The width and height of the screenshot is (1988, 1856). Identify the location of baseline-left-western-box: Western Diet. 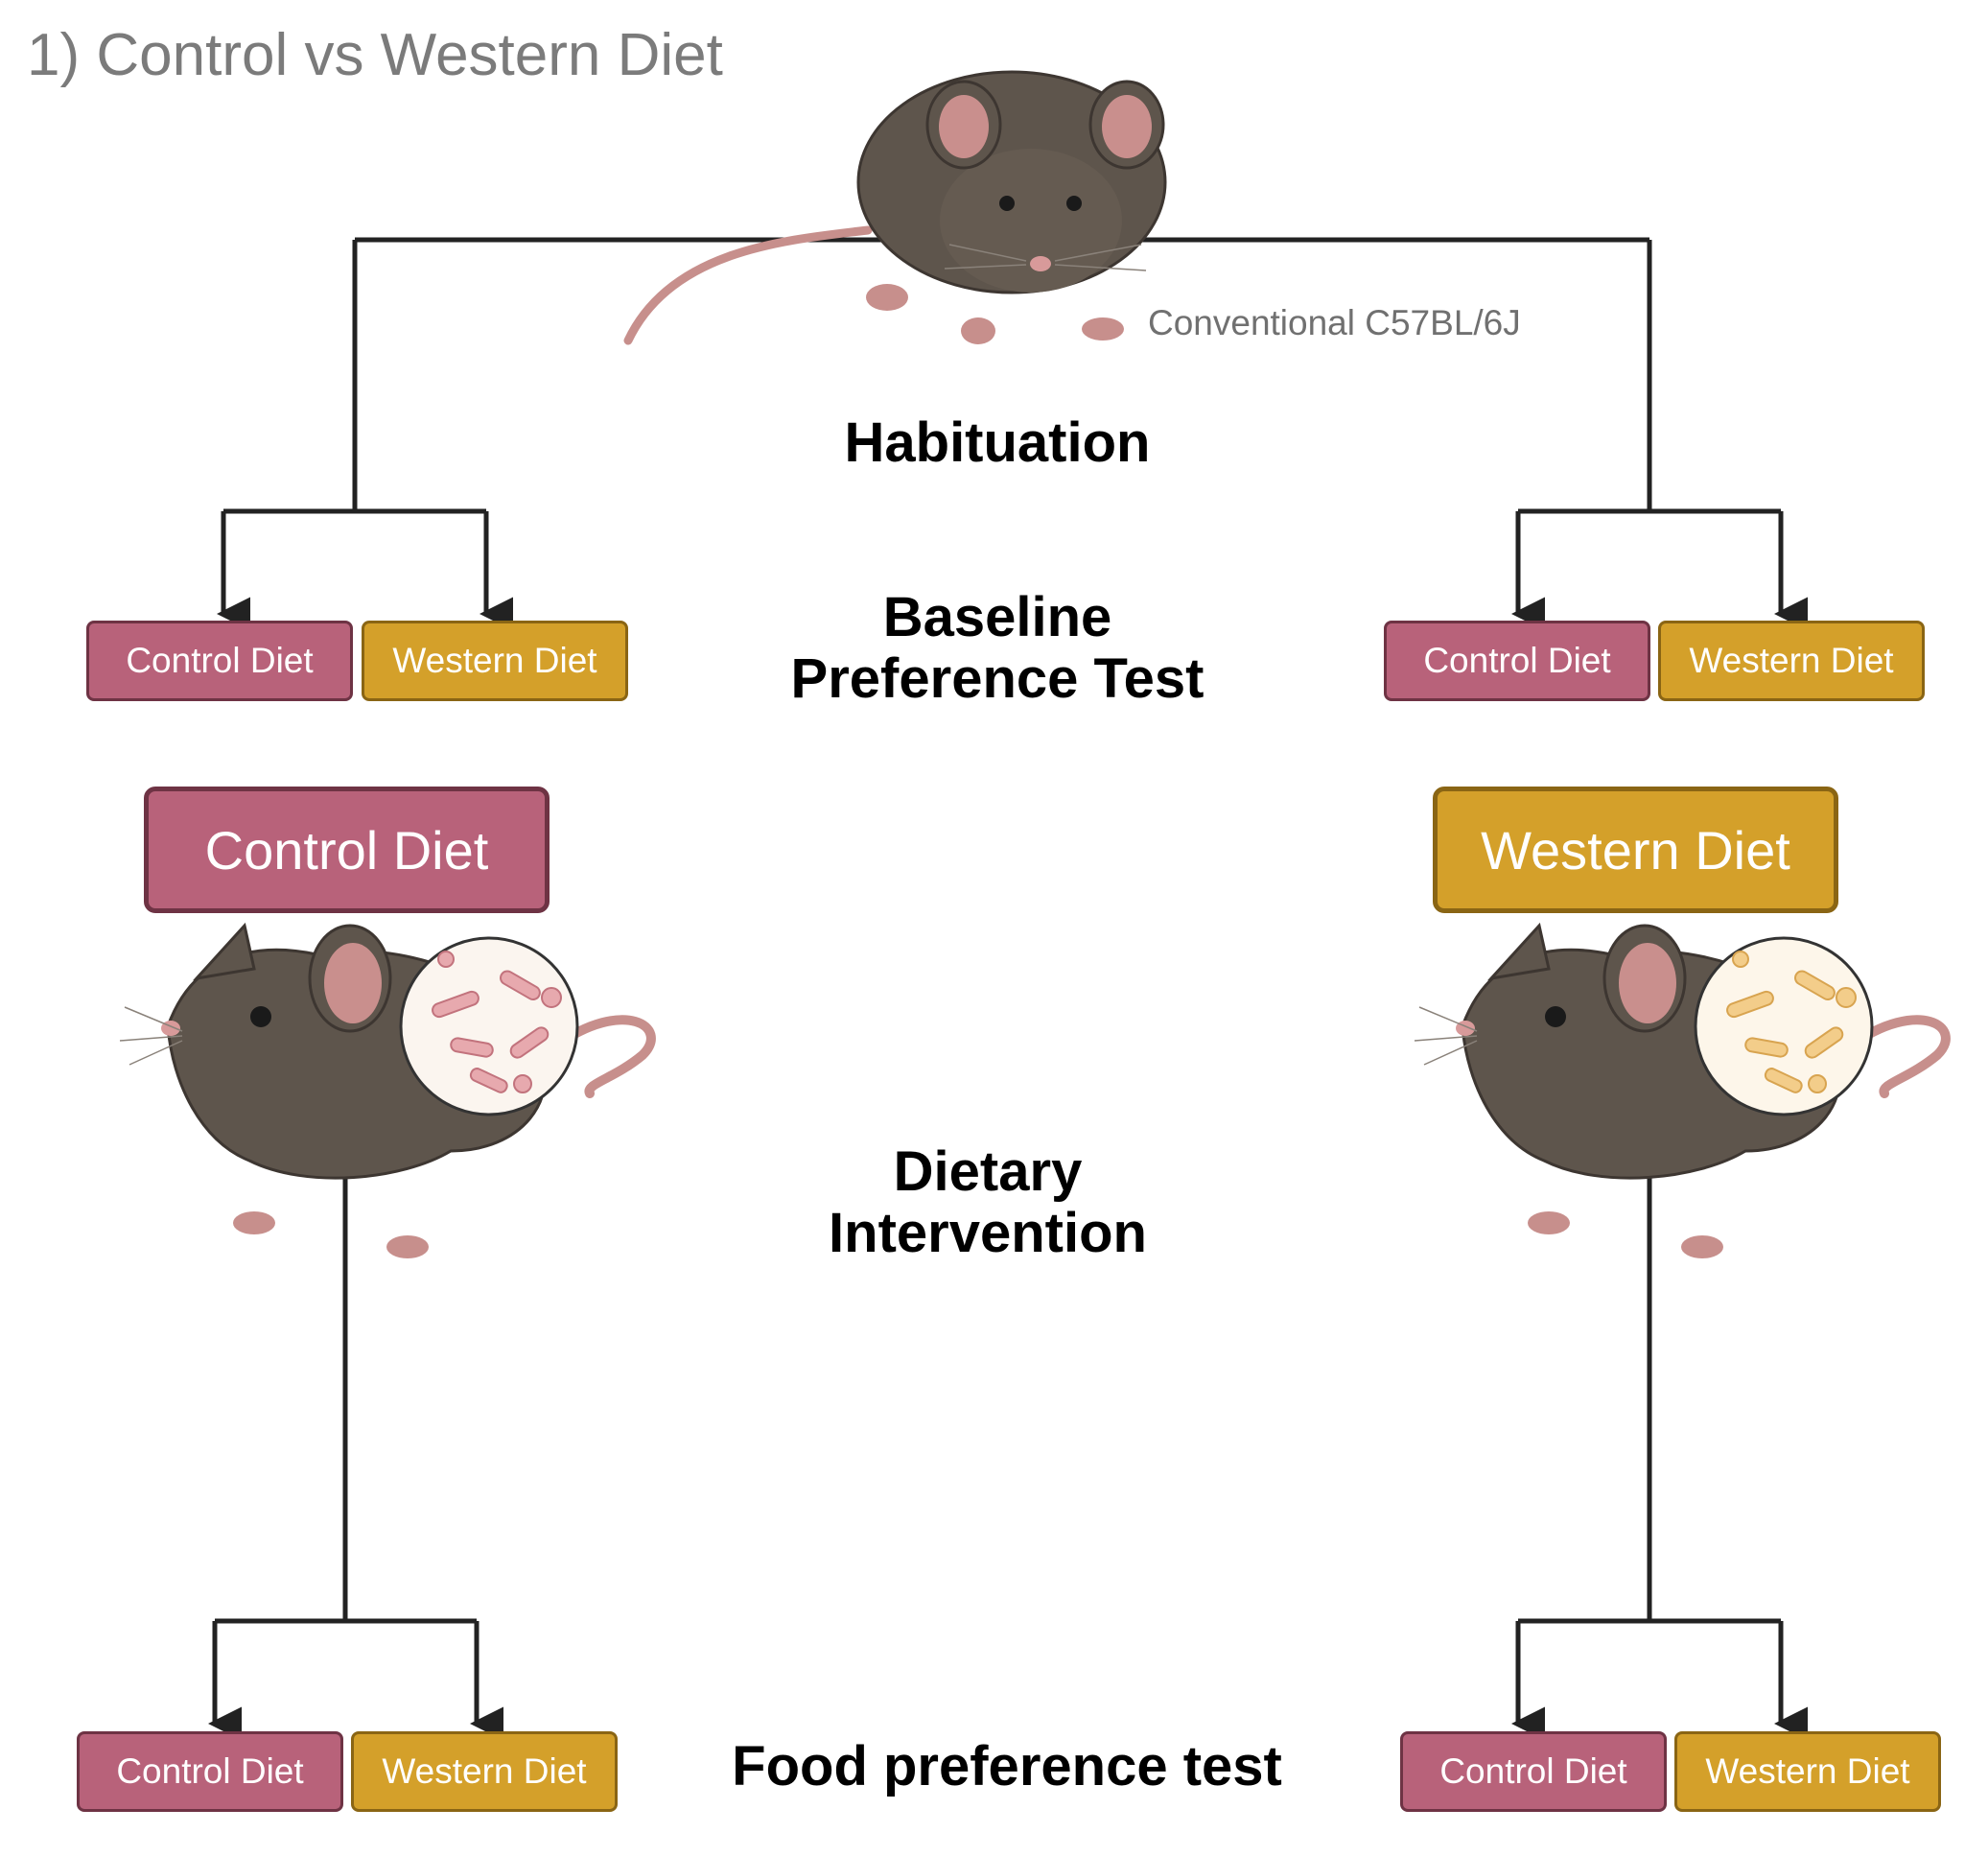
(495, 661).